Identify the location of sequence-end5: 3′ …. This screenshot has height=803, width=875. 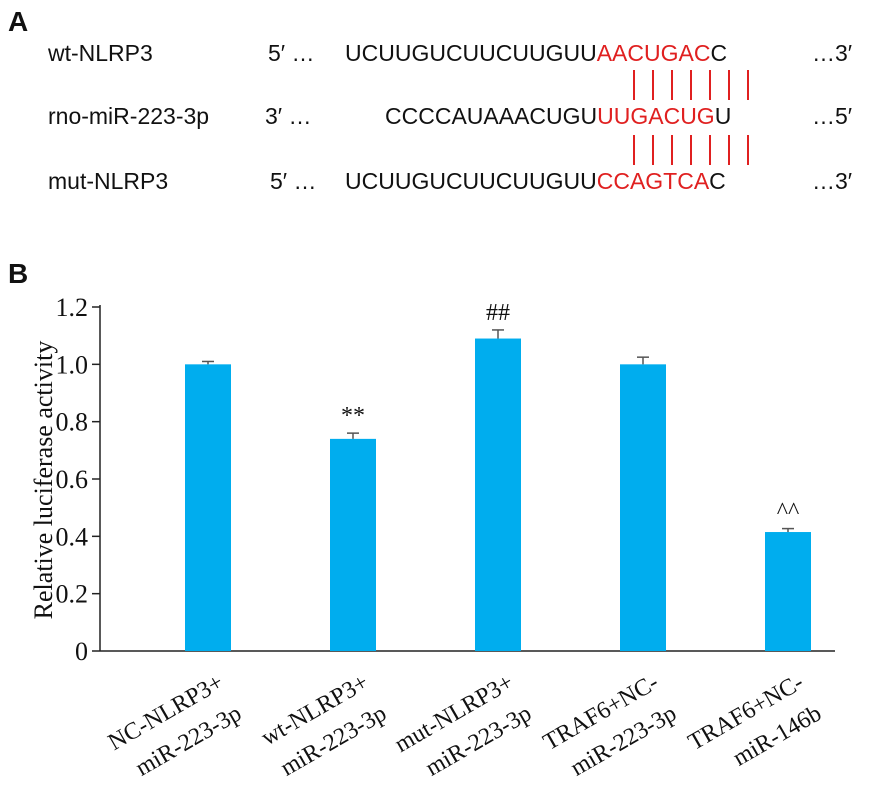
(288, 116).